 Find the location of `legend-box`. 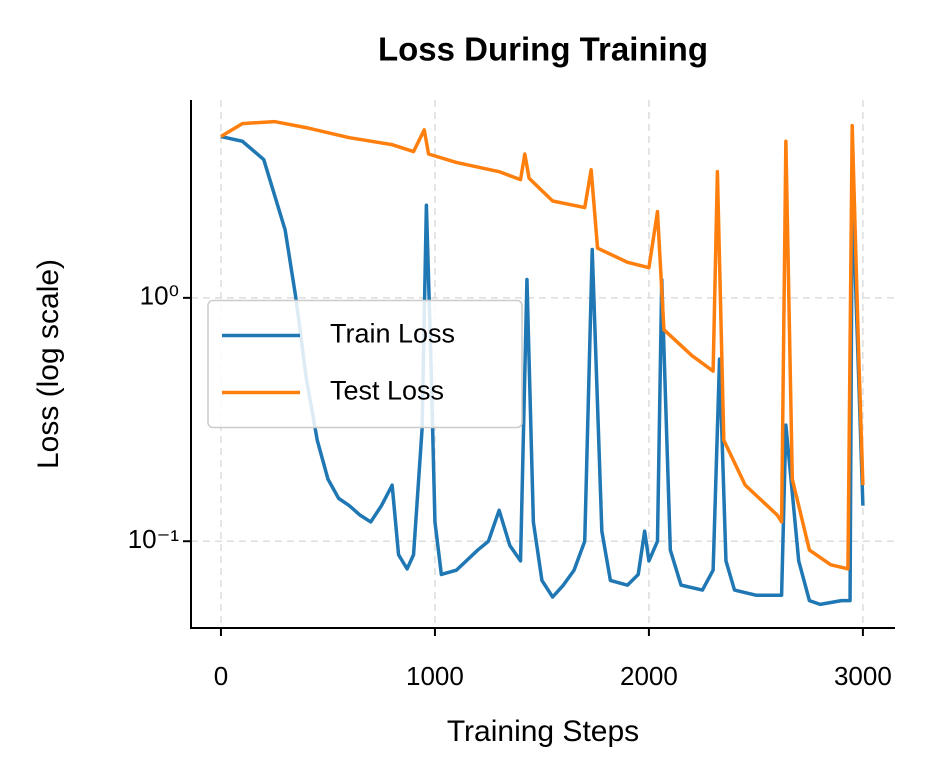

legend-box is located at coordinates (365, 364).